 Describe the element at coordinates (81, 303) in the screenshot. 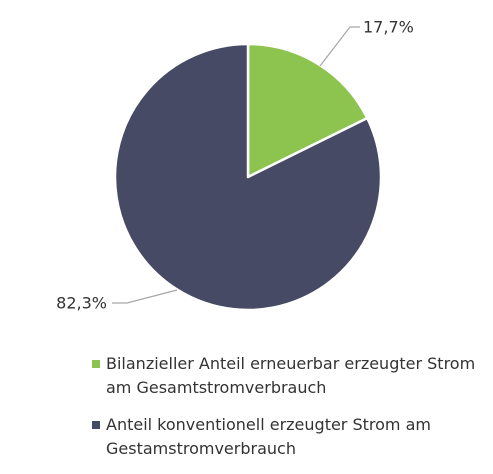

I see `data-label-conventional: 82,3%` at that location.